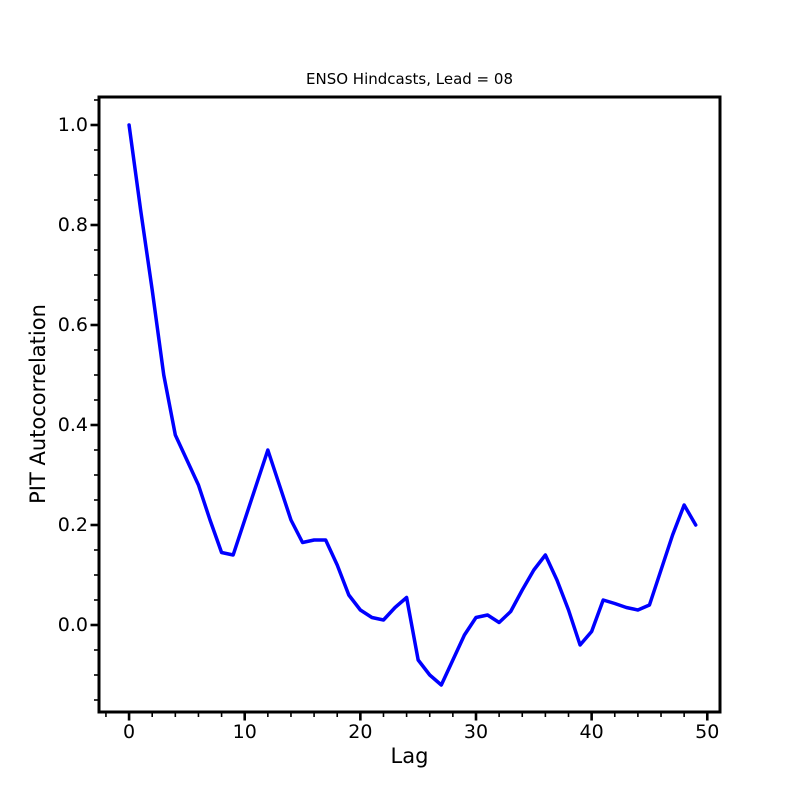 This screenshot has height=800, width=800. Describe the element at coordinates (244, 732) in the screenshot. I see `x-tick-label: 10` at that location.